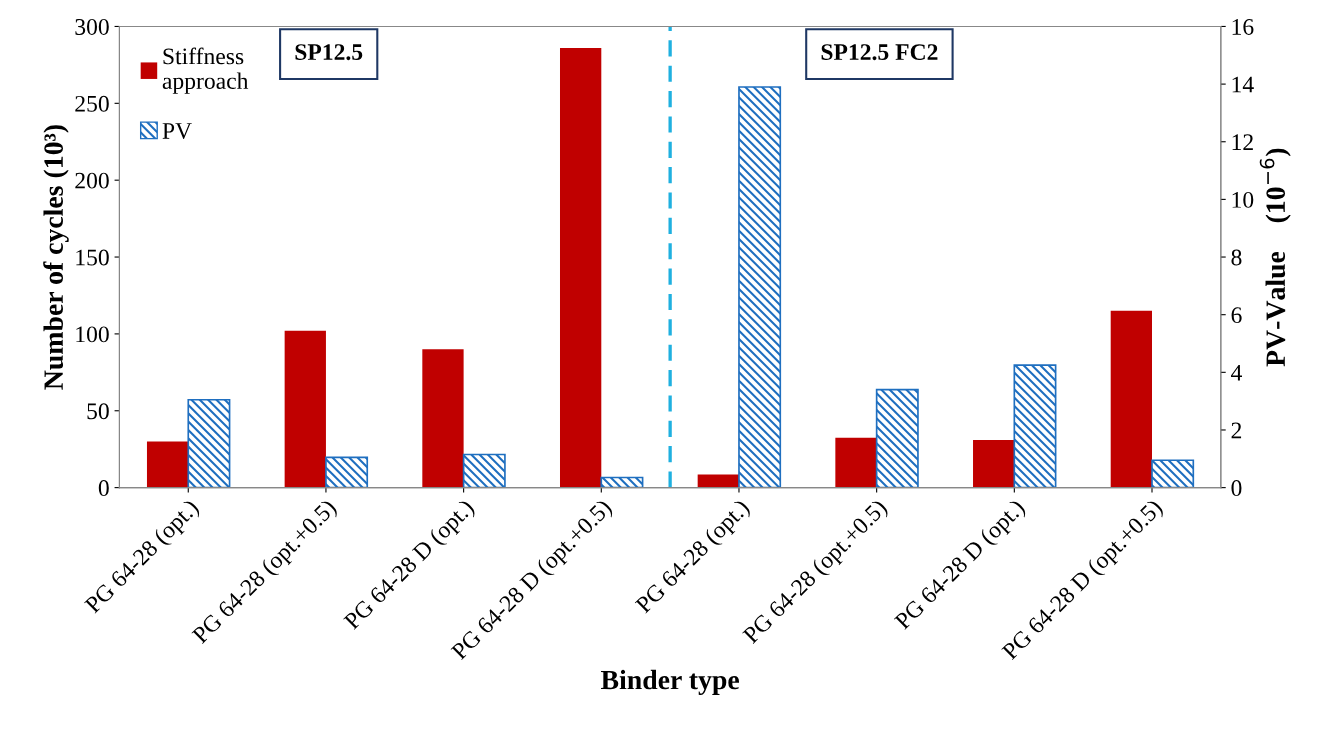 This screenshot has width=1327, height=756. What do you see at coordinates (103, 488) in the screenshot?
I see `y-tick-label: 0` at bounding box center [103, 488].